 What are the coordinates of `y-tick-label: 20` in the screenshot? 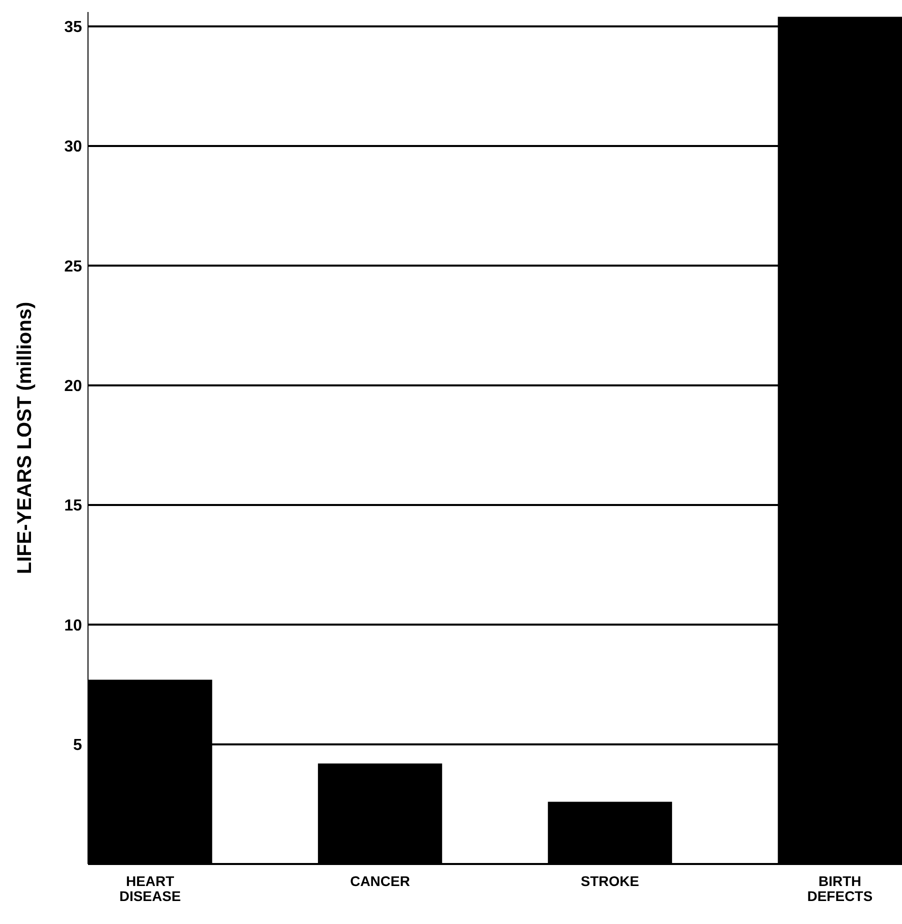 It's located at (73, 386).